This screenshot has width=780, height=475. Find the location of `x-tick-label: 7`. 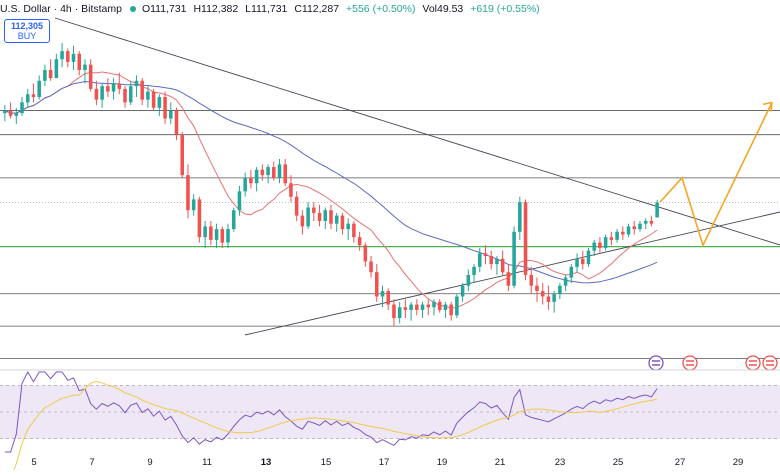

x-tick-label: 7 is located at coordinates (91, 462).